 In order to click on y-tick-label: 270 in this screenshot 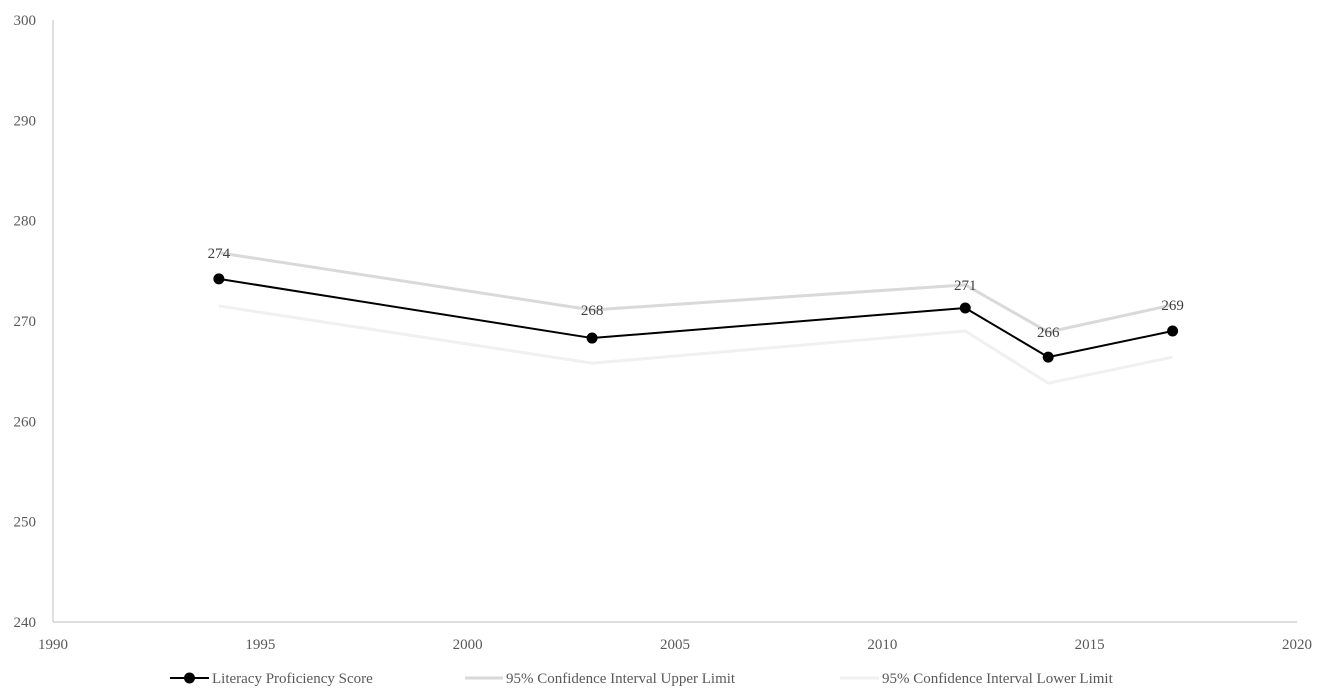, I will do `click(25, 322)`.